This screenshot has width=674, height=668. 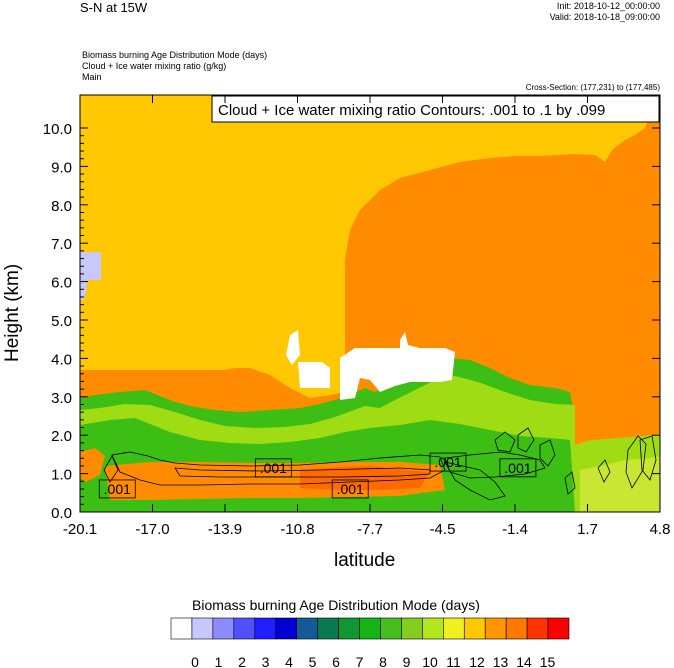 I want to click on contour-labels: .001 .001 .001 .001 .001, so click(x=317, y=475).